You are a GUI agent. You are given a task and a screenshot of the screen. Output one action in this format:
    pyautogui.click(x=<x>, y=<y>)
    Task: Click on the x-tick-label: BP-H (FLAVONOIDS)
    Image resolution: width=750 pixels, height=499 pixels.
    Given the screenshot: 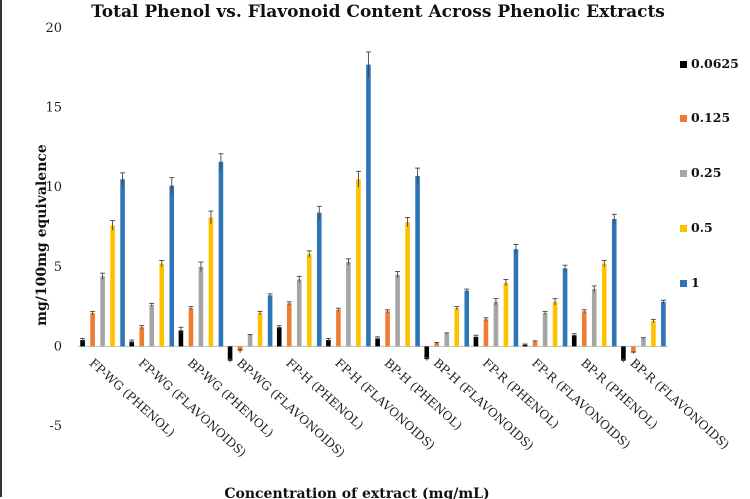 What is the action you would take?
    pyautogui.click(x=484, y=404)
    